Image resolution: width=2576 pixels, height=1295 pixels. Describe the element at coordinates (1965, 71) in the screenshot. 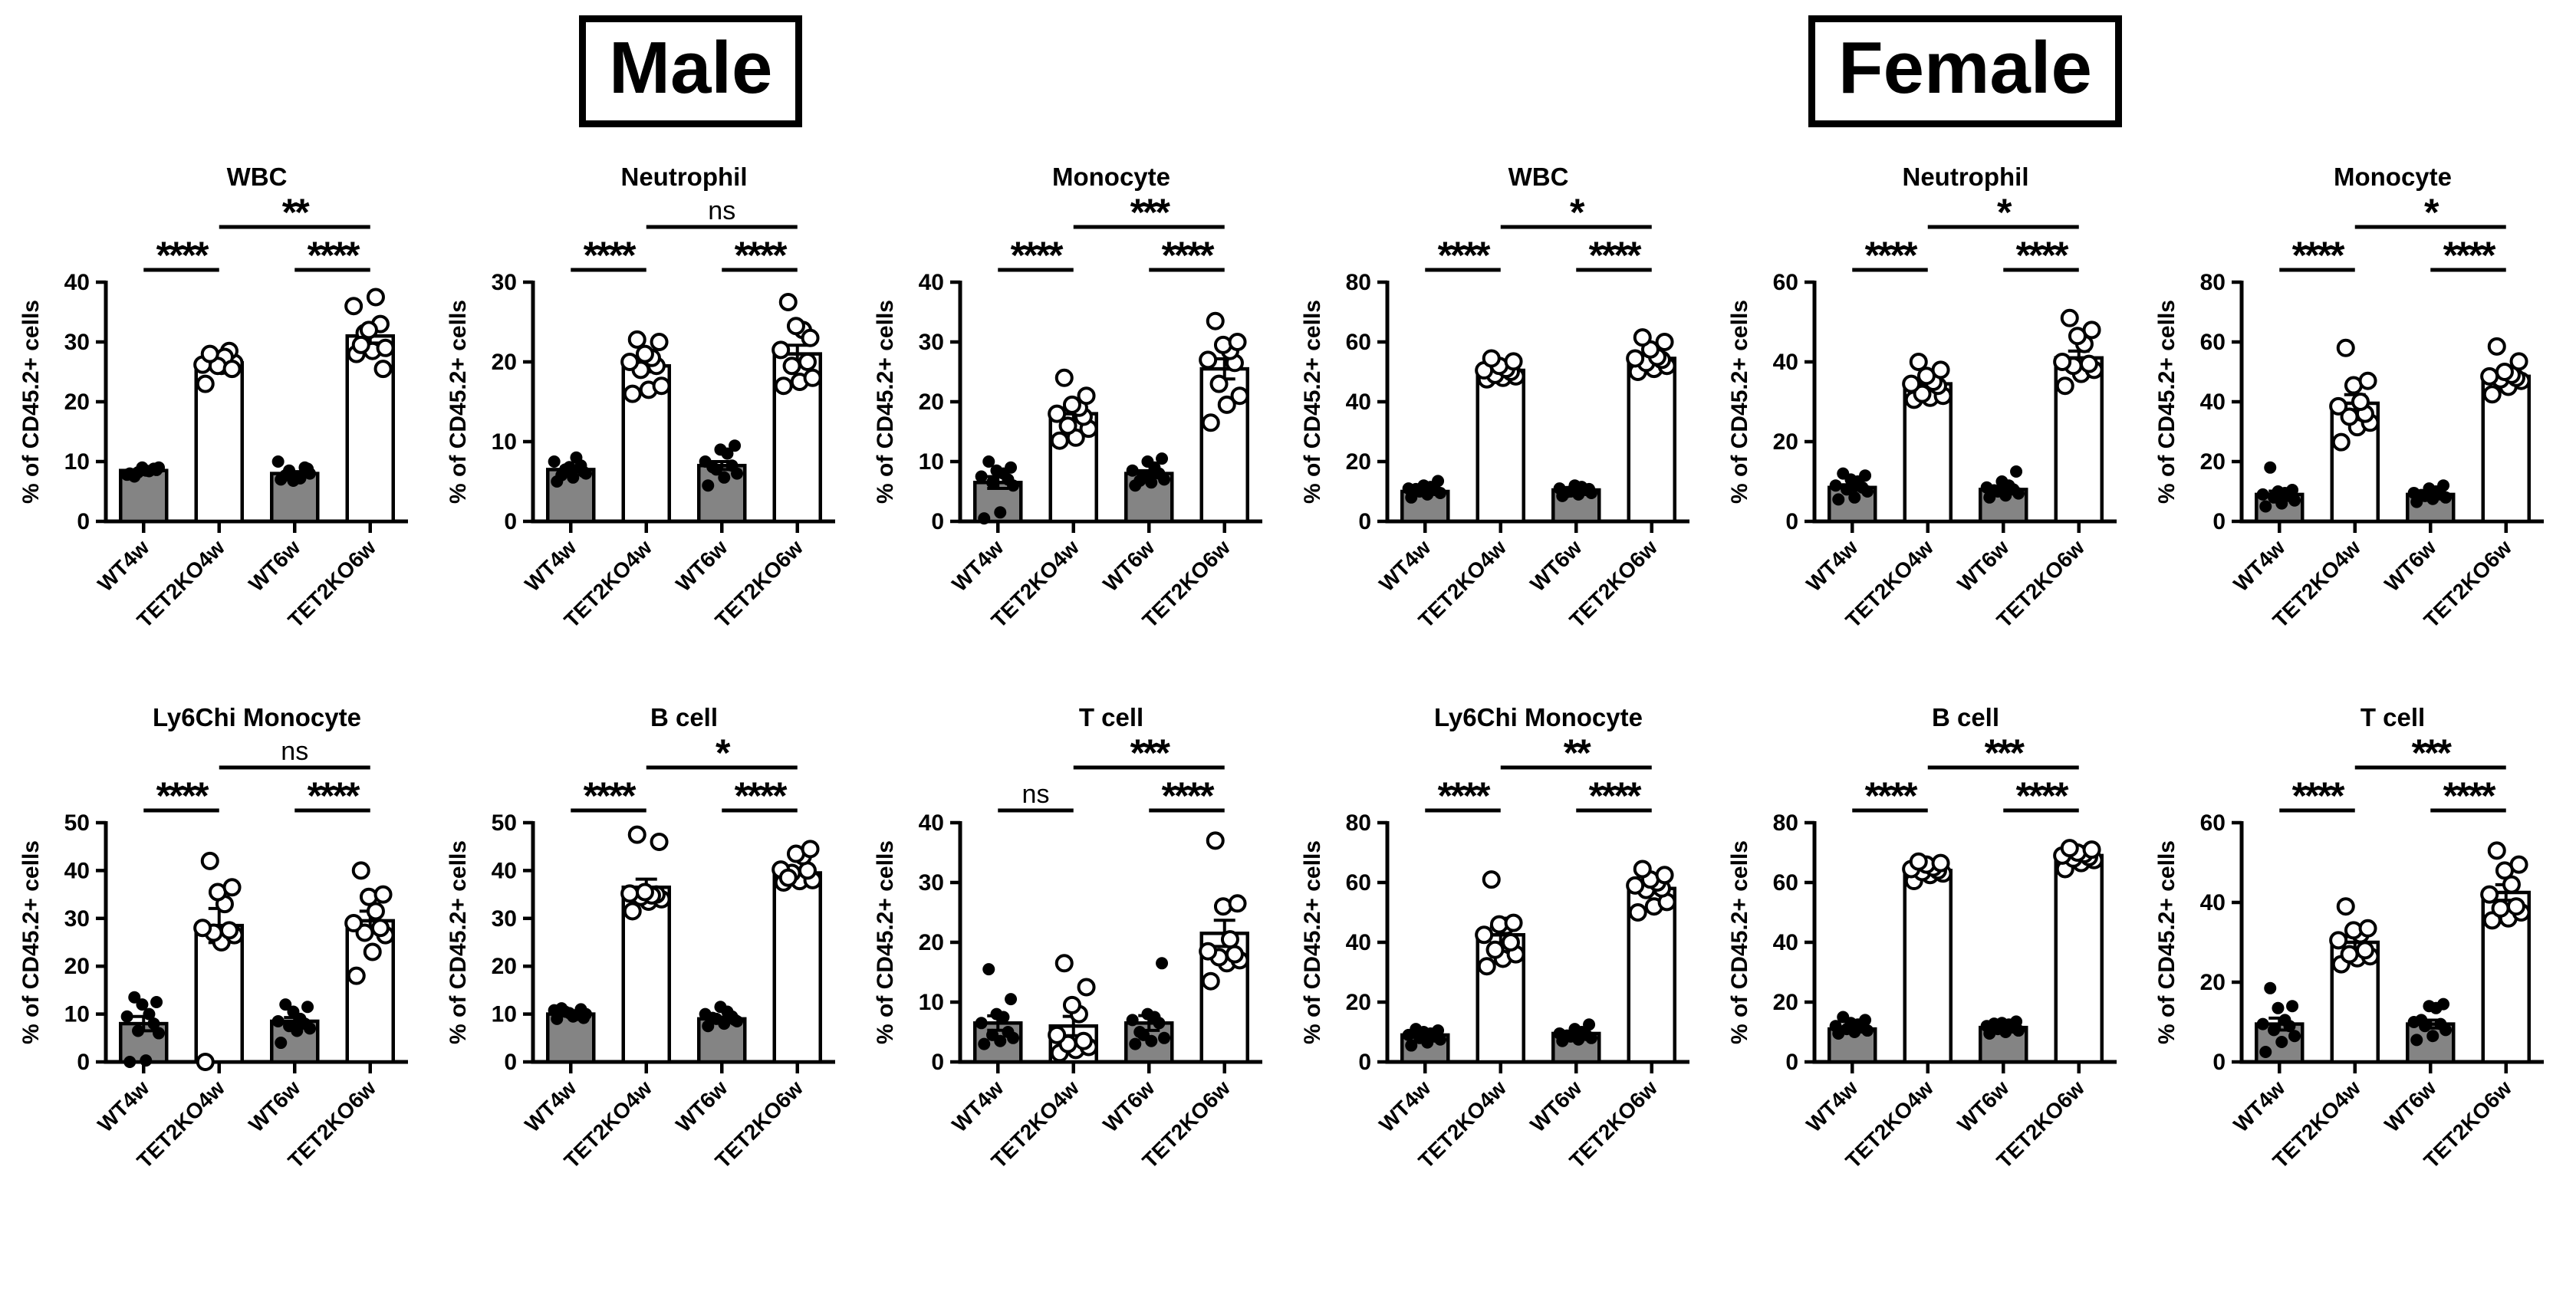

I see `section-header-female: Female` at that location.